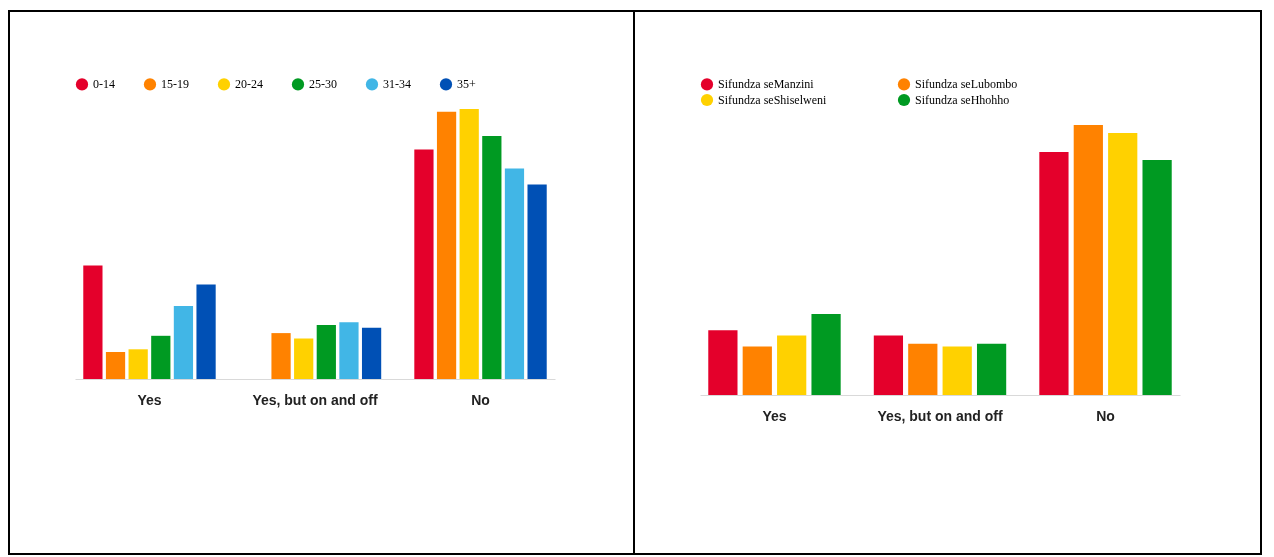  I want to click on legend-label: Sifundza seLubombo, so click(966, 84).